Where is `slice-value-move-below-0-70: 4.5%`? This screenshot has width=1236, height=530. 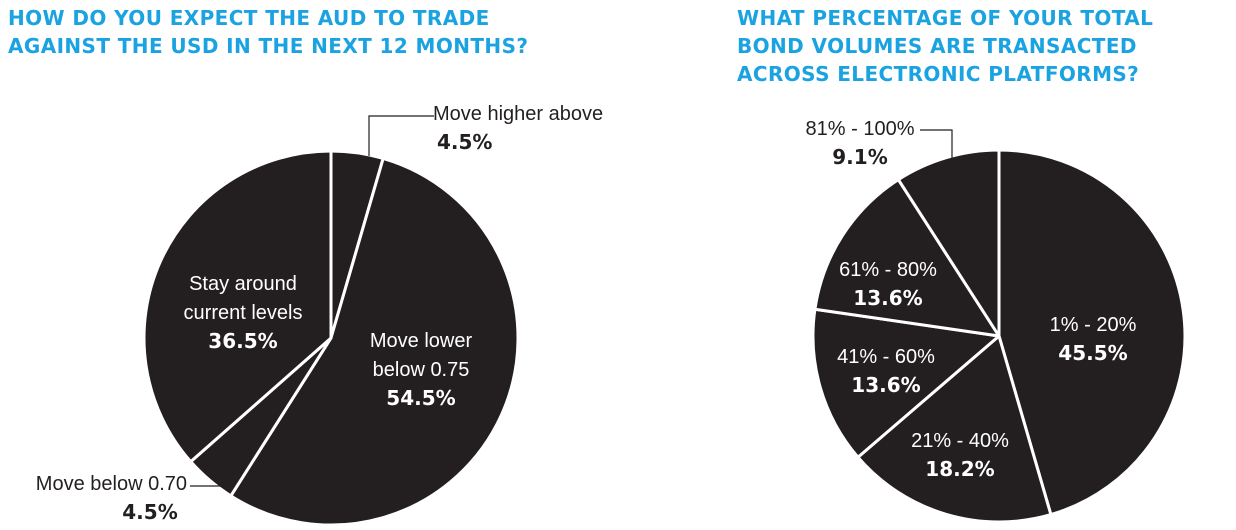
slice-value-move-below-0-70: 4.5% is located at coordinates (149, 512).